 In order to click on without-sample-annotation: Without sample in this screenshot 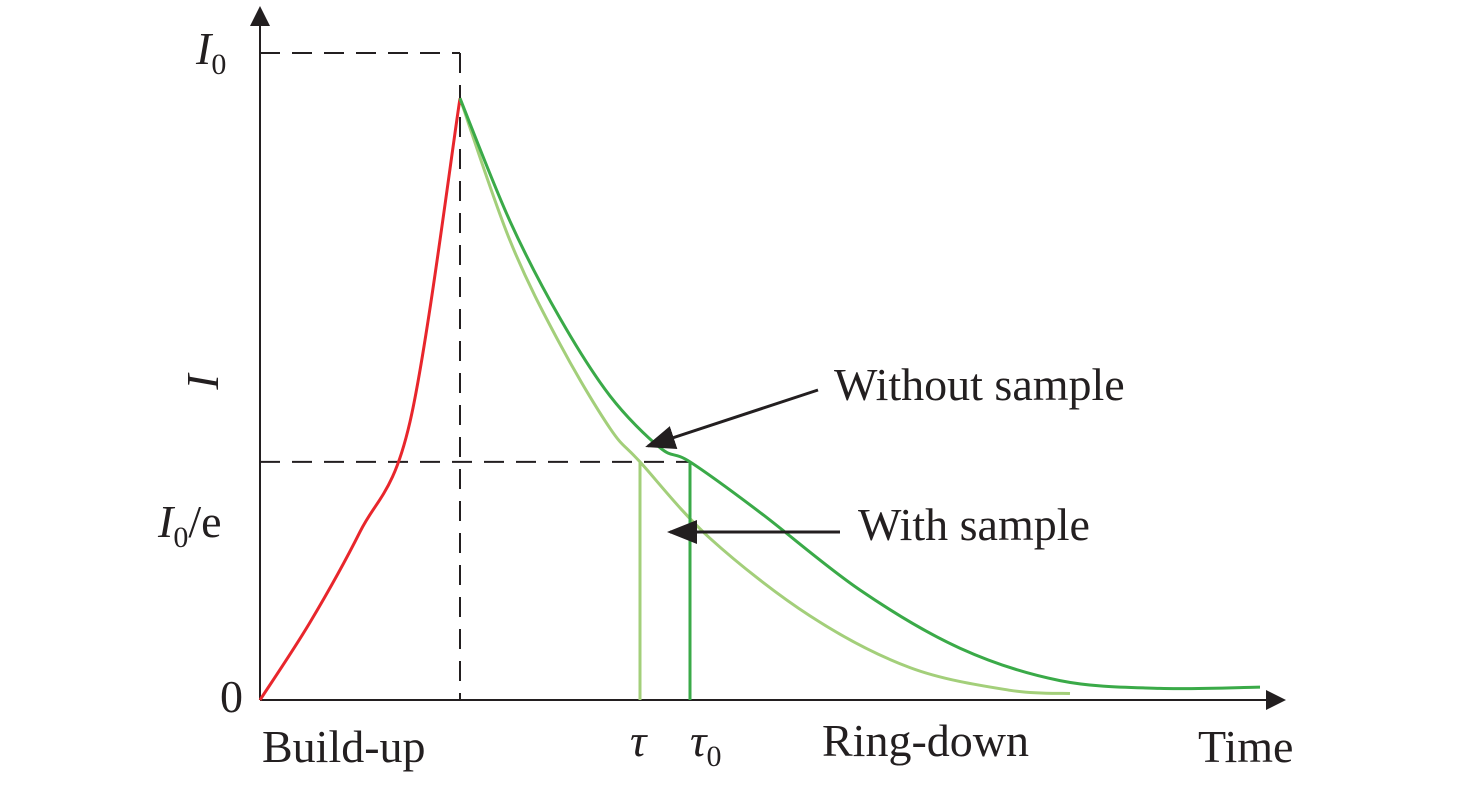, I will do `click(979, 384)`.